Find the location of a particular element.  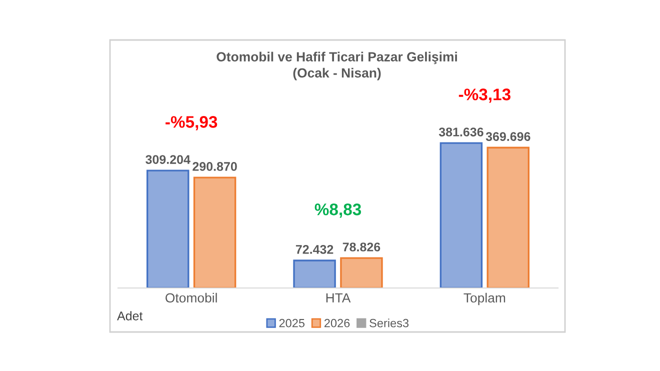

legend-label: 2025 is located at coordinates (292, 323).